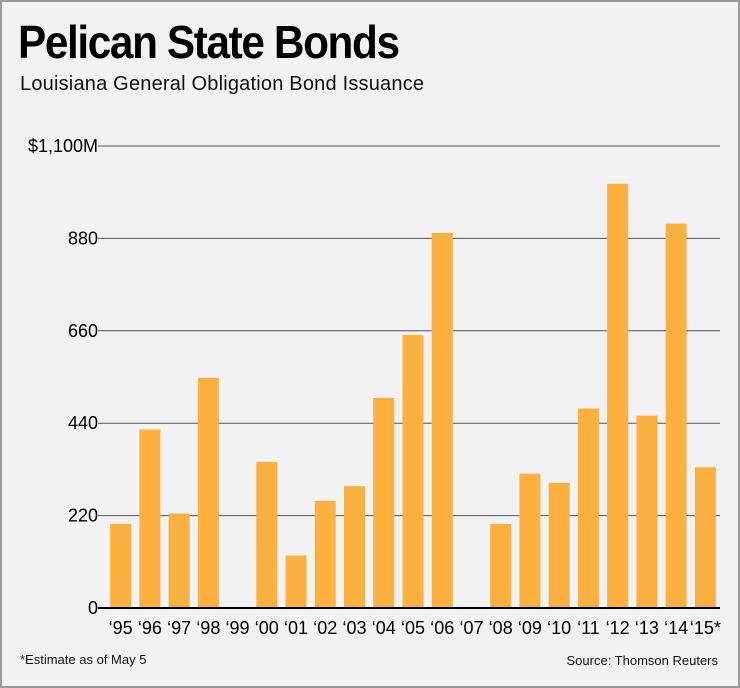  What do you see at coordinates (442, 628) in the screenshot?
I see `x-tick-label: ‘06` at bounding box center [442, 628].